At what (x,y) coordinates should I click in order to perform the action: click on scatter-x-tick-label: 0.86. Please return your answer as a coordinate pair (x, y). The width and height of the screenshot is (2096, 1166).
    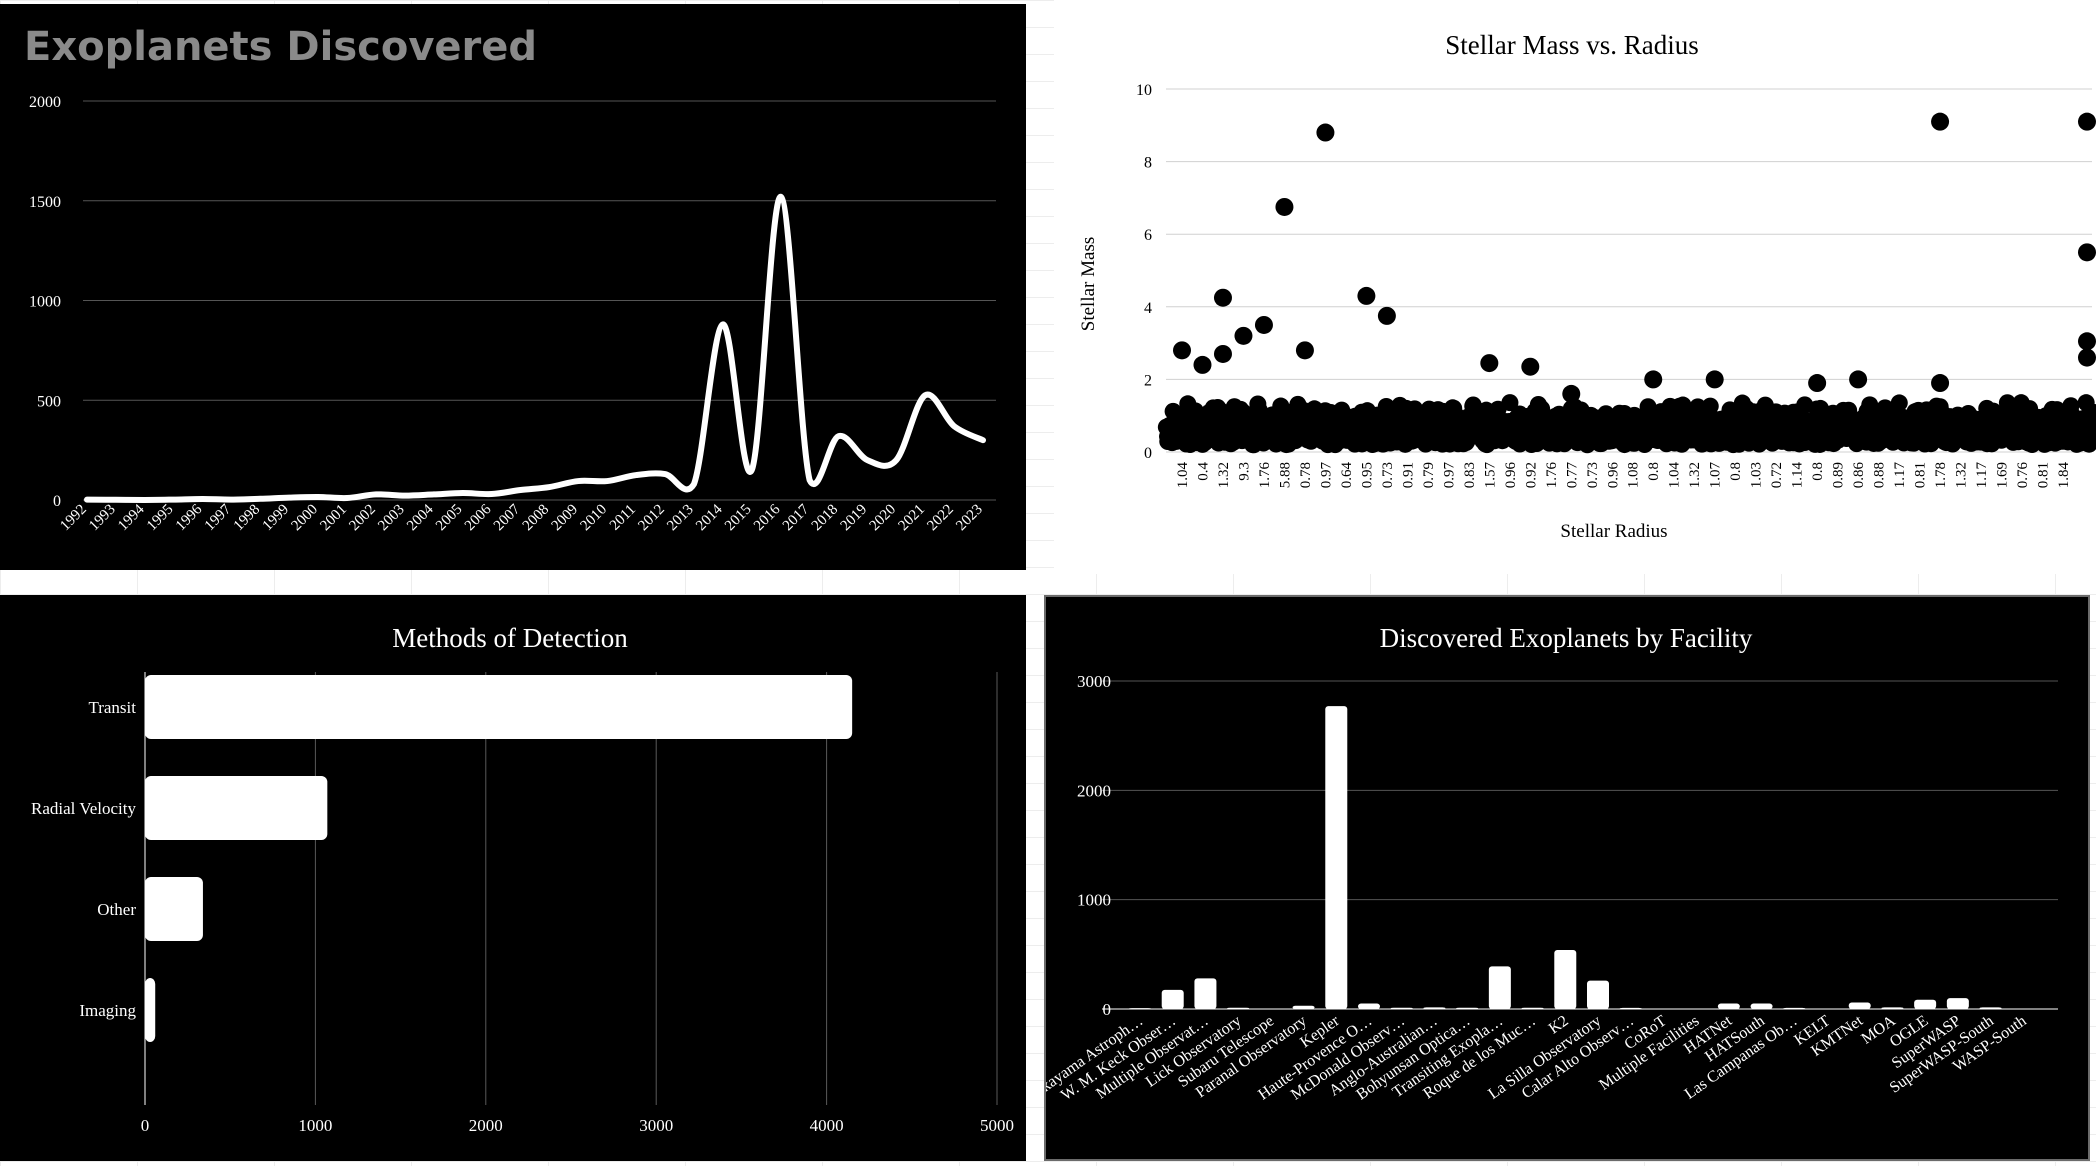
    Looking at the image, I should click on (1859, 475).